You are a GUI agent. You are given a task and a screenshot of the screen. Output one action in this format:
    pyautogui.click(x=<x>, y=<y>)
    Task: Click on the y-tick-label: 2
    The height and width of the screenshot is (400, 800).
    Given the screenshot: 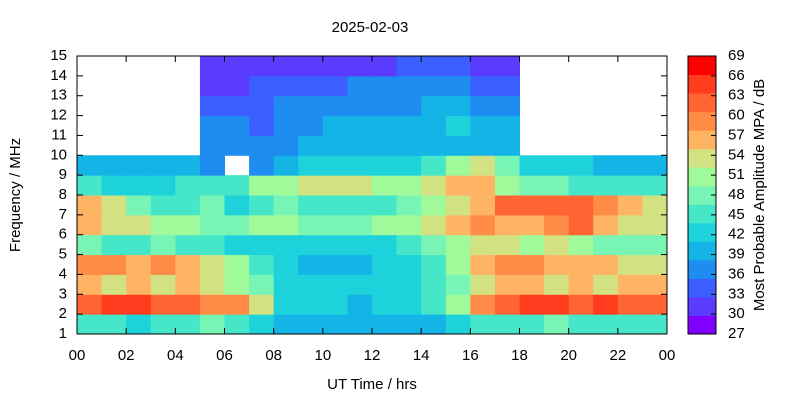 What is the action you would take?
    pyautogui.click(x=63, y=313)
    